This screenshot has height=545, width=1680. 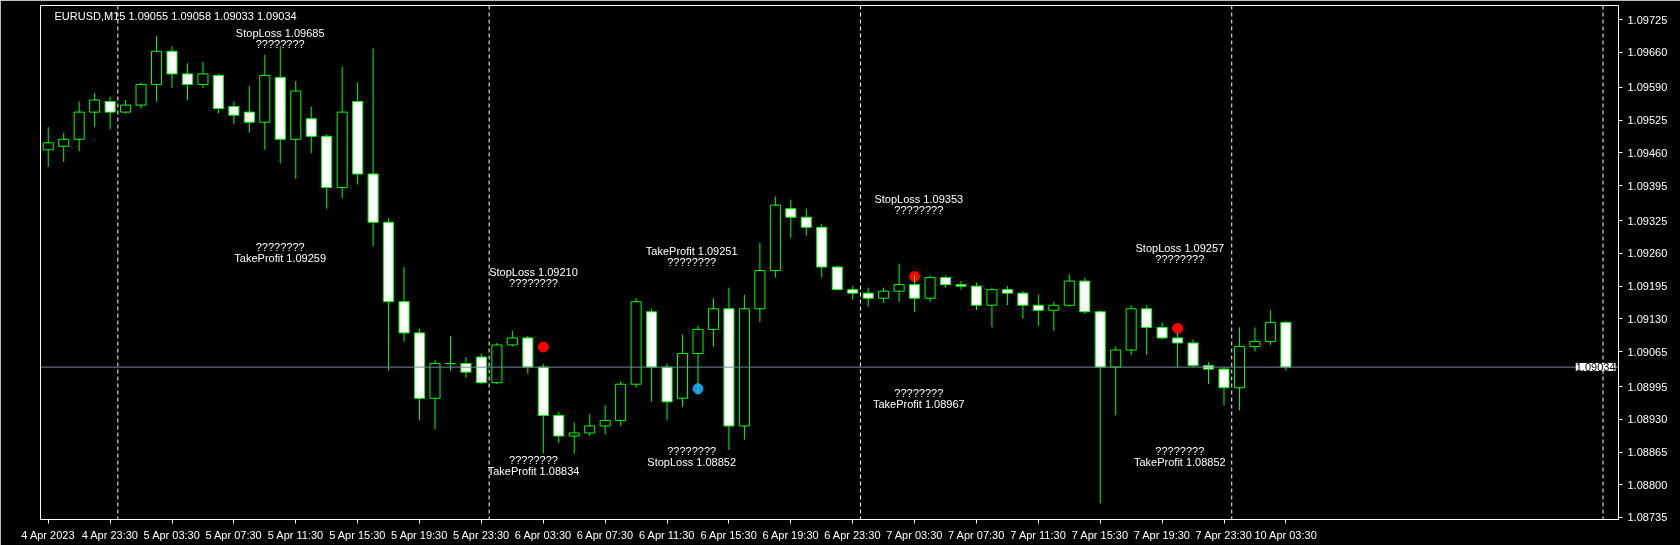 I want to click on x-tick-label: 5 Apr 23:30, so click(x=481, y=534).